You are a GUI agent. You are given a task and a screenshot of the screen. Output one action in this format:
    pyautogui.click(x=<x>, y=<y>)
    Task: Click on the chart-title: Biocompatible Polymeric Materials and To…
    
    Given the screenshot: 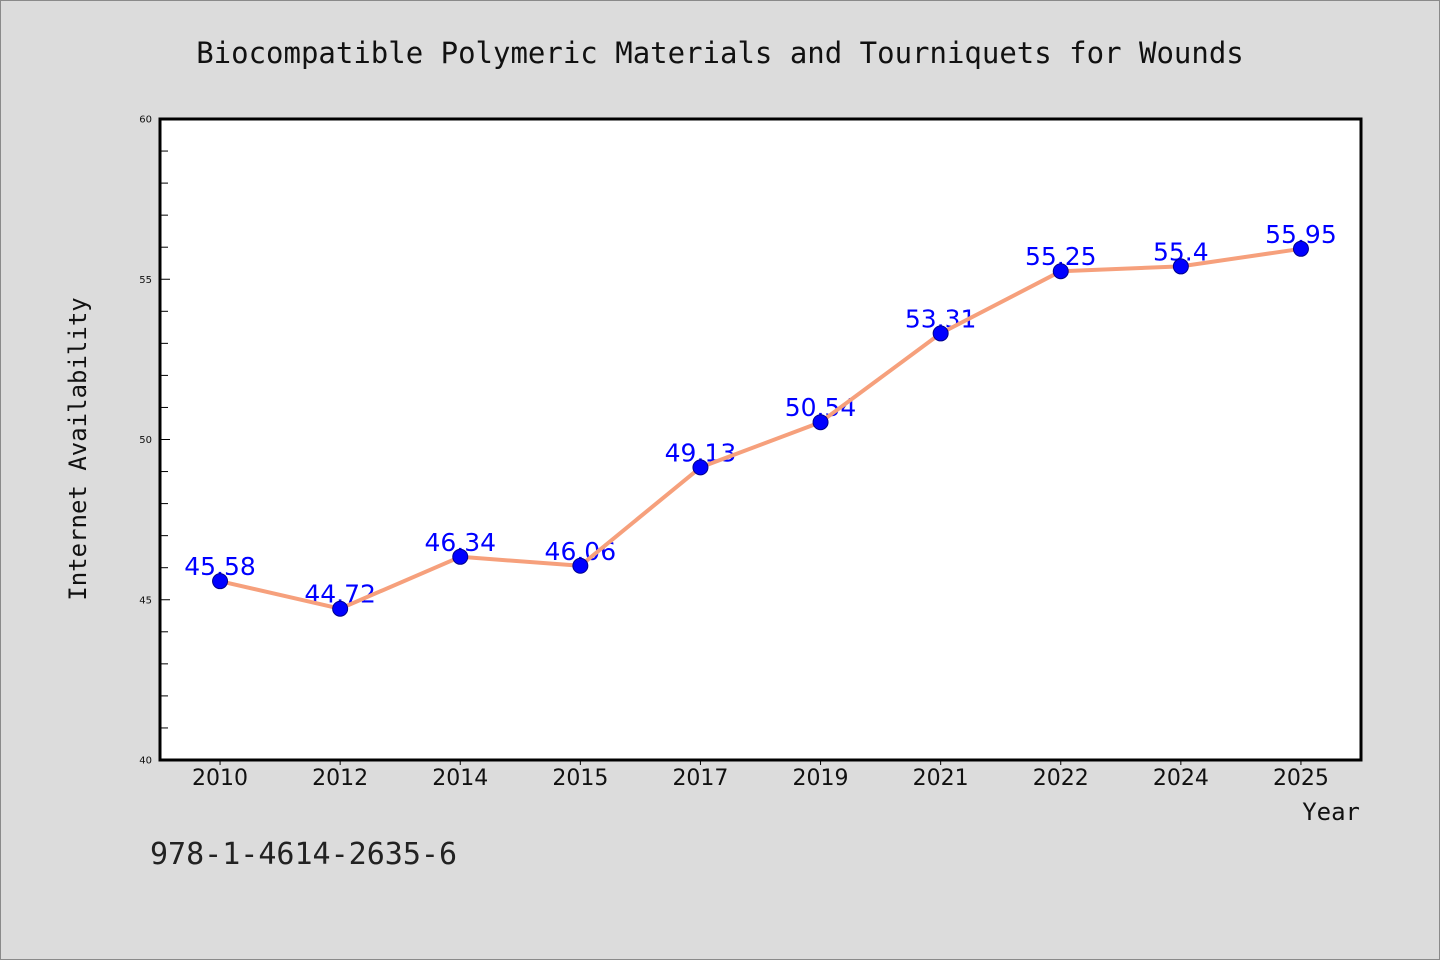 What is the action you would take?
    pyautogui.click(x=720, y=53)
    